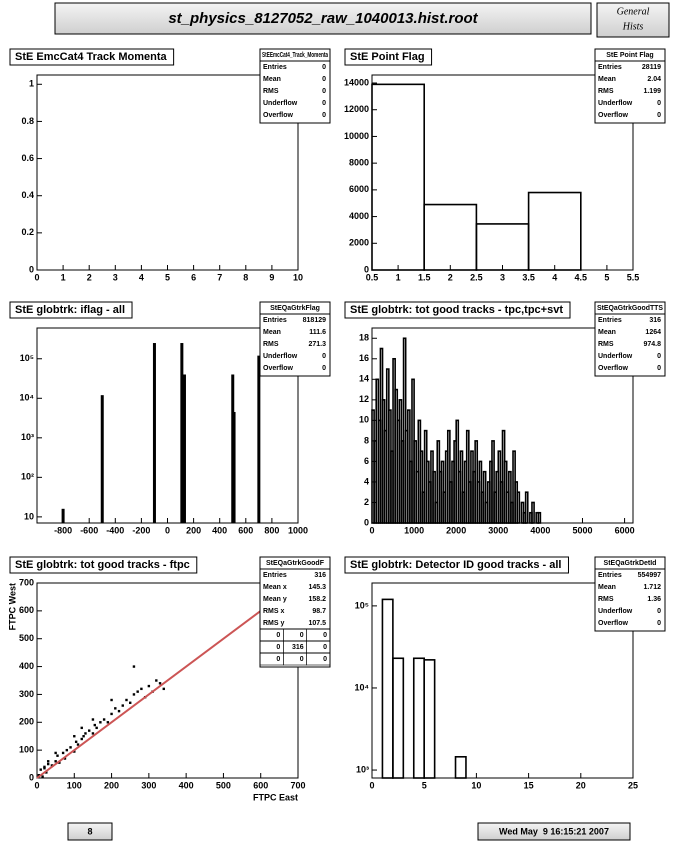 This screenshot has height=850, width=674. What do you see at coordinates (450, 277) in the screenshot?
I see `x-tick-label: 2` at bounding box center [450, 277].